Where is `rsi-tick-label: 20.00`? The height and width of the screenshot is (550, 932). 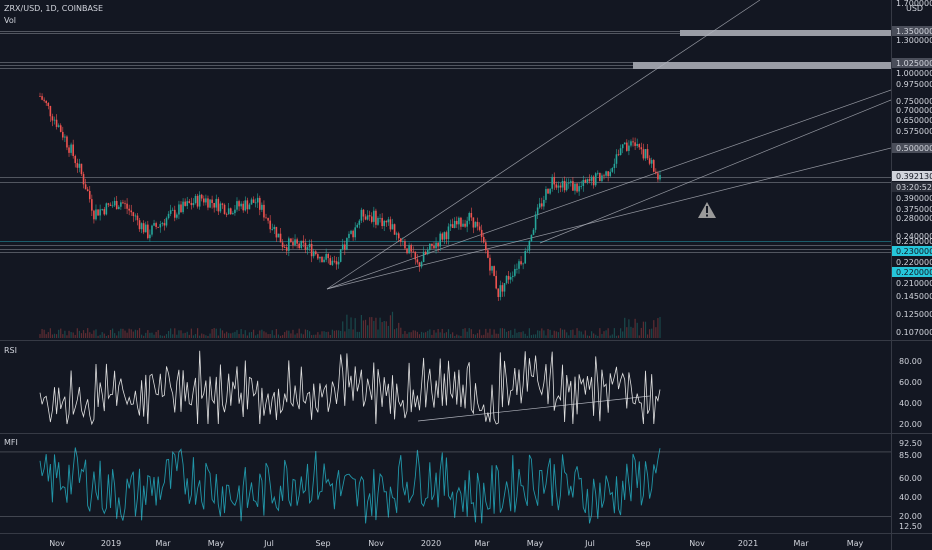
rsi-tick-label: 20.00 is located at coordinates (910, 424).